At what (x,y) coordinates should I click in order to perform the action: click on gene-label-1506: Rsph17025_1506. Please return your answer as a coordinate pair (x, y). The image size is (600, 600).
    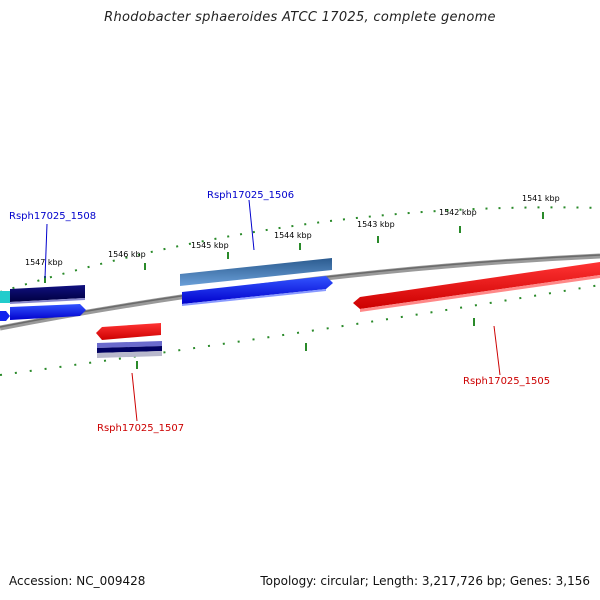
    Looking at the image, I should click on (250, 195).